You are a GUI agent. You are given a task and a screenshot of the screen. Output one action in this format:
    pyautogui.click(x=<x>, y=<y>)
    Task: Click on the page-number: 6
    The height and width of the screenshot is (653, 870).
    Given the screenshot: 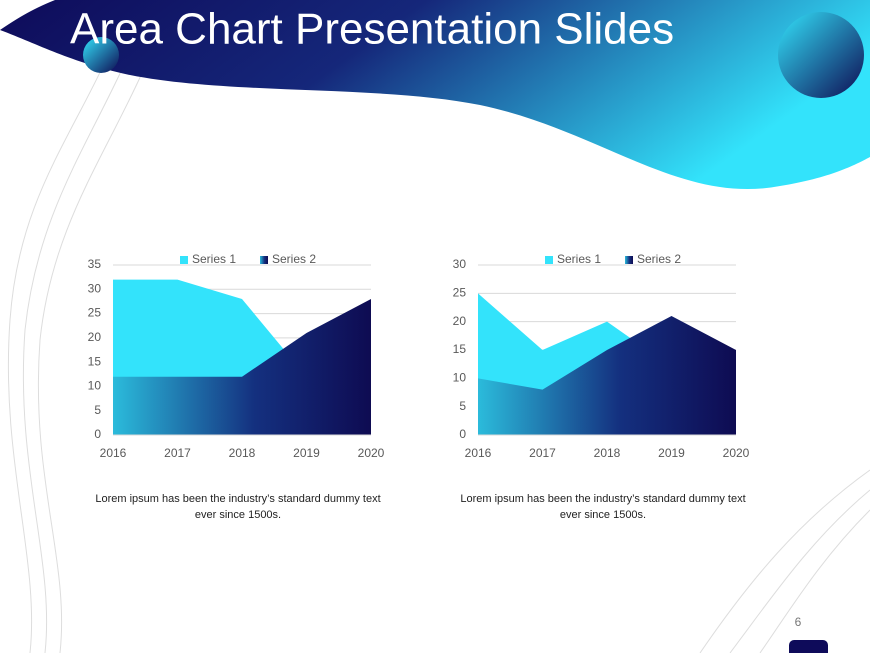 What is the action you would take?
    pyautogui.click(x=798, y=622)
    